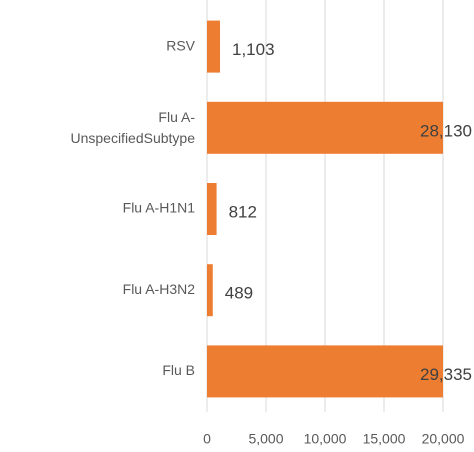  Describe the element at coordinates (253, 49) in the screenshot. I see `data-label: 1,103` at that location.